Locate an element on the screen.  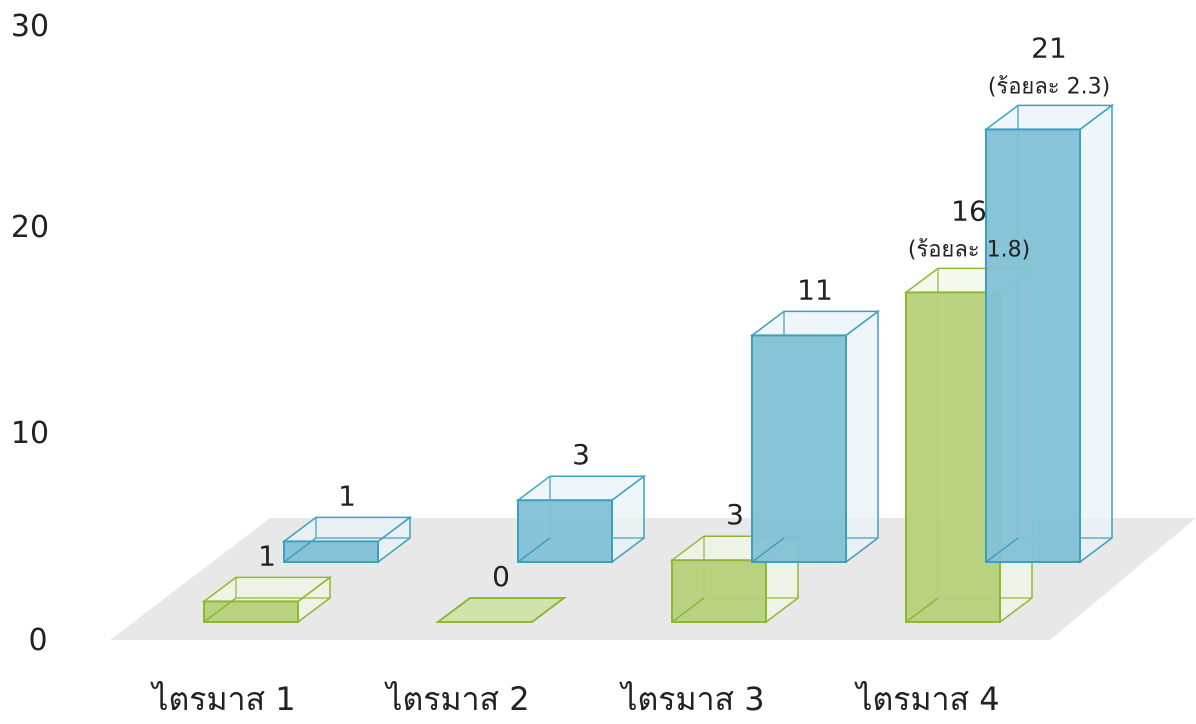
y-tick-0: 0 is located at coordinates (37, 640).